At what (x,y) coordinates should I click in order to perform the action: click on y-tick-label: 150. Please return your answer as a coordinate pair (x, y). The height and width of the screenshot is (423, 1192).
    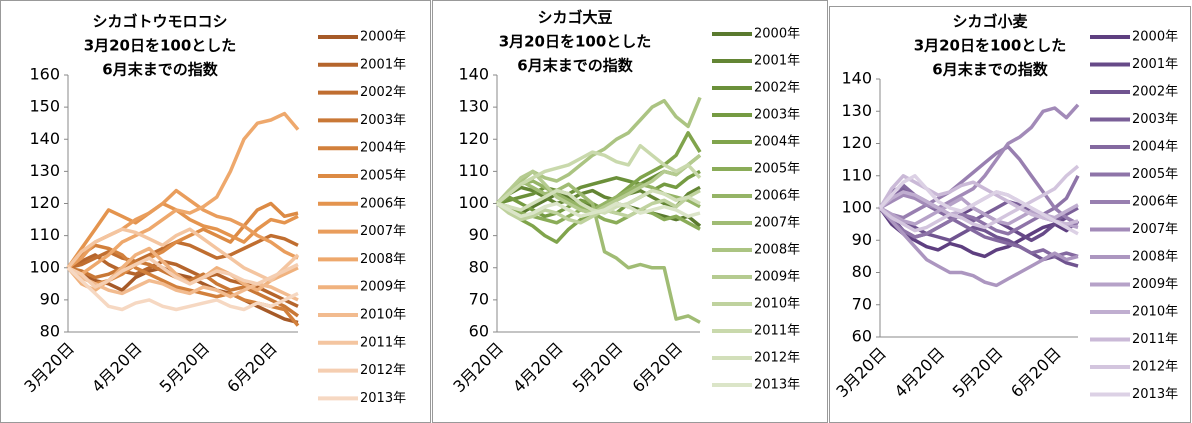
    Looking at the image, I should click on (44, 106).